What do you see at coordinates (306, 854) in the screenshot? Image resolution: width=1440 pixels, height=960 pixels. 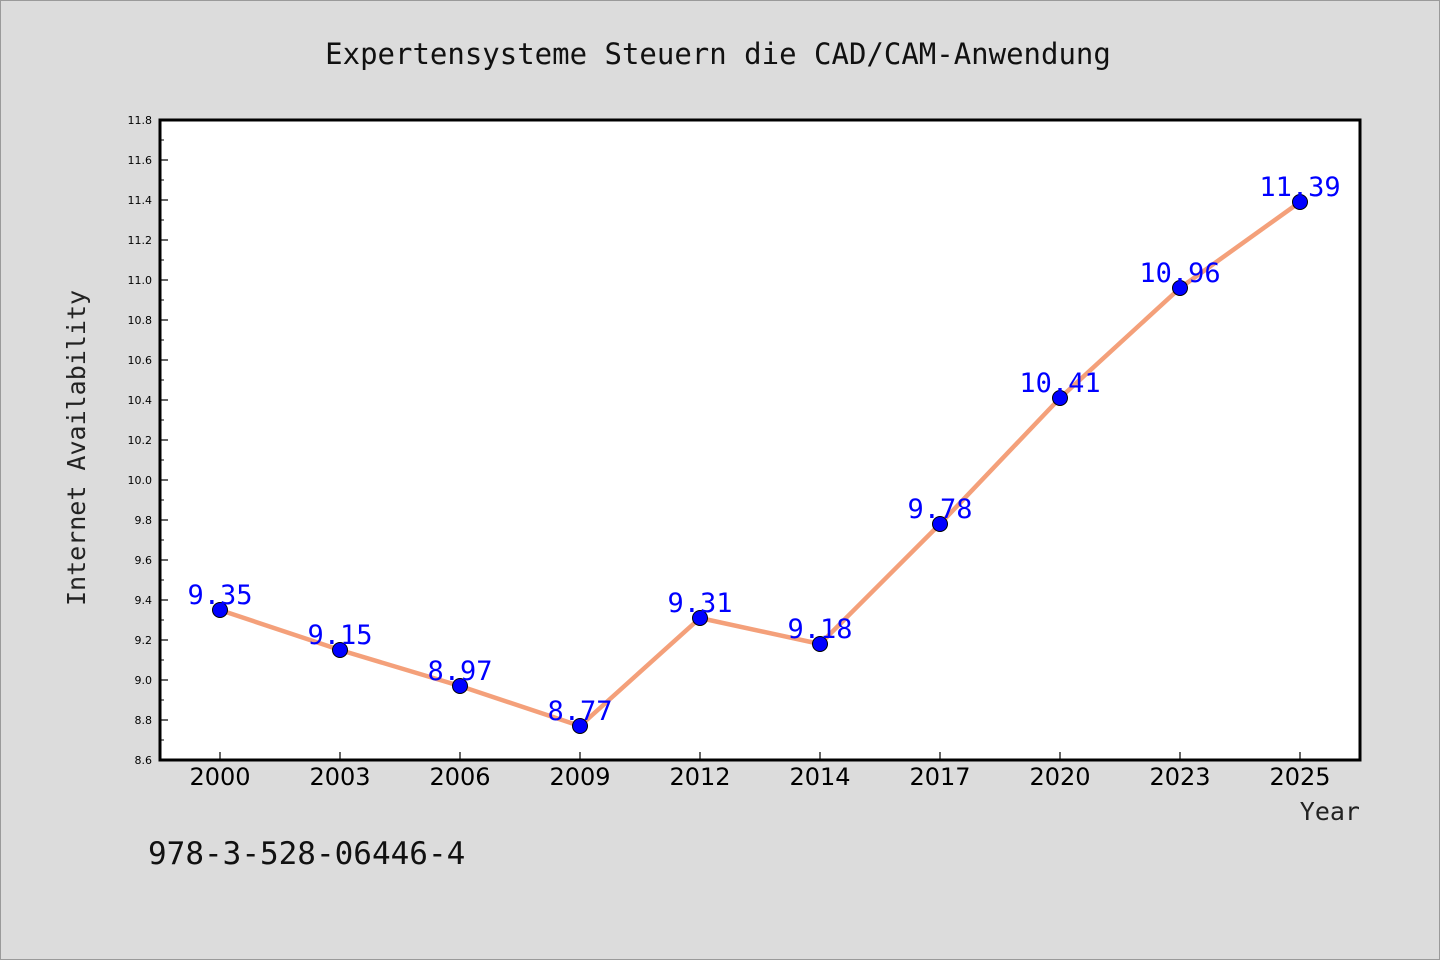 I see `isbn-footnote: 978-3-528-06446-4` at bounding box center [306, 854].